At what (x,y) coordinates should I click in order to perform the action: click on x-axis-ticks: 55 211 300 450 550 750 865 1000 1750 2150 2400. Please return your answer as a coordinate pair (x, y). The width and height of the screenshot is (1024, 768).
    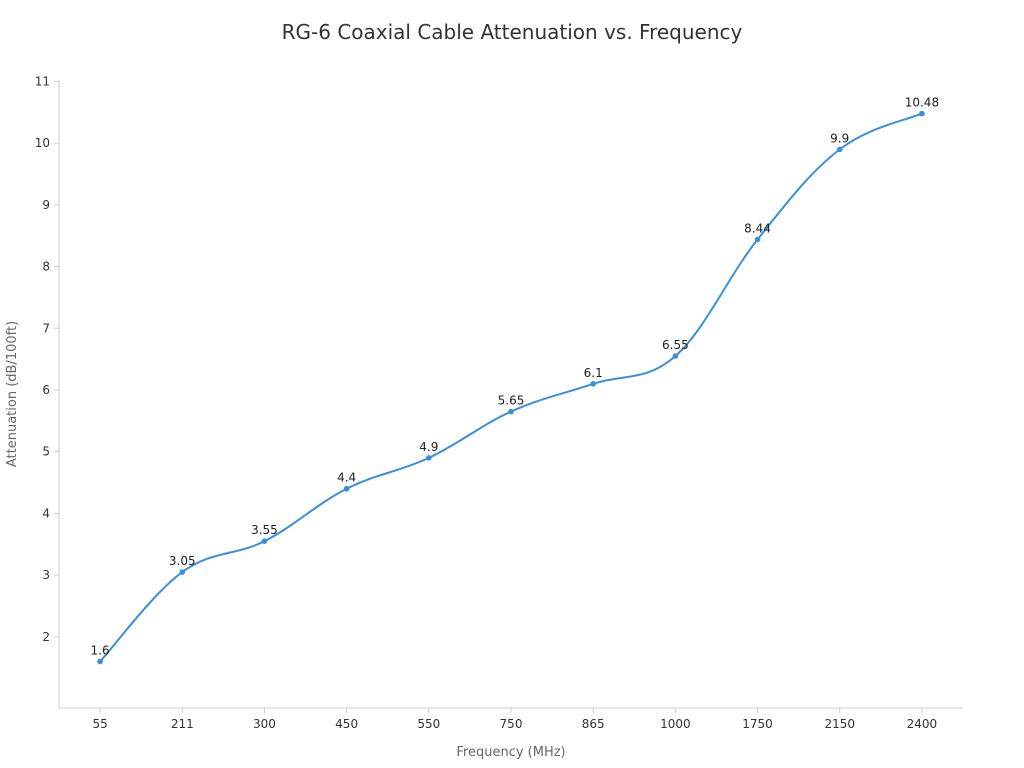
    Looking at the image, I should click on (514, 719).